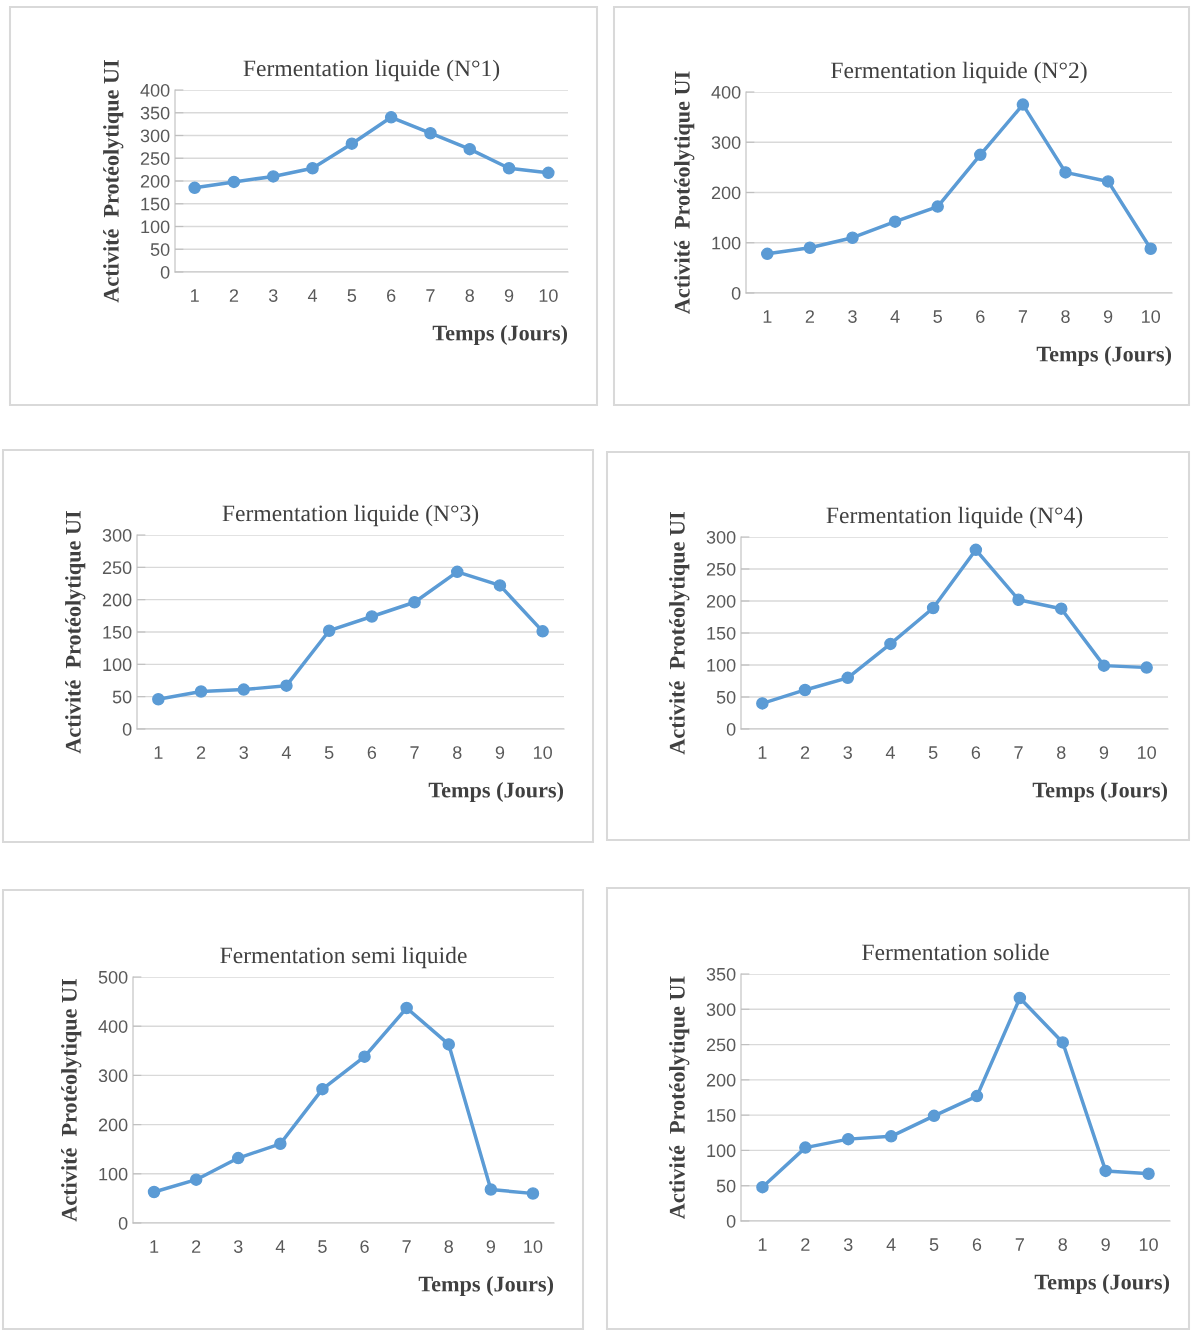  Describe the element at coordinates (721, 974) in the screenshot. I see `y-tick-label: 350` at that location.